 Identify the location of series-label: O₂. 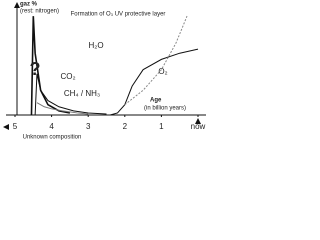
(162, 71).